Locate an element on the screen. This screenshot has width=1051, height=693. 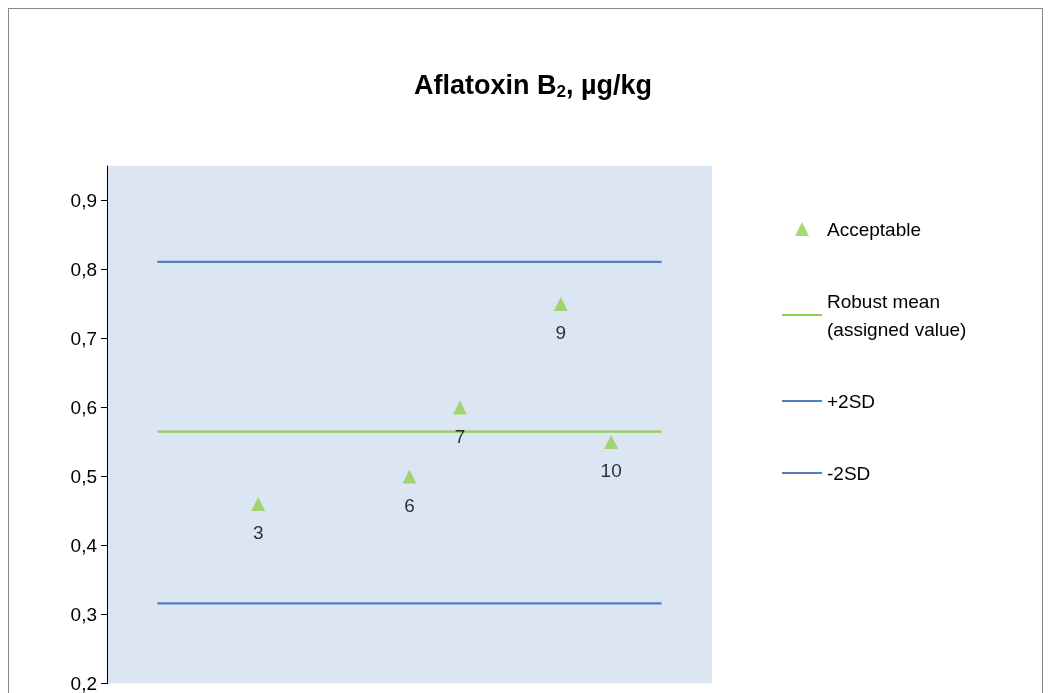
y-tick-label: 0,6 is located at coordinates (83, 407).